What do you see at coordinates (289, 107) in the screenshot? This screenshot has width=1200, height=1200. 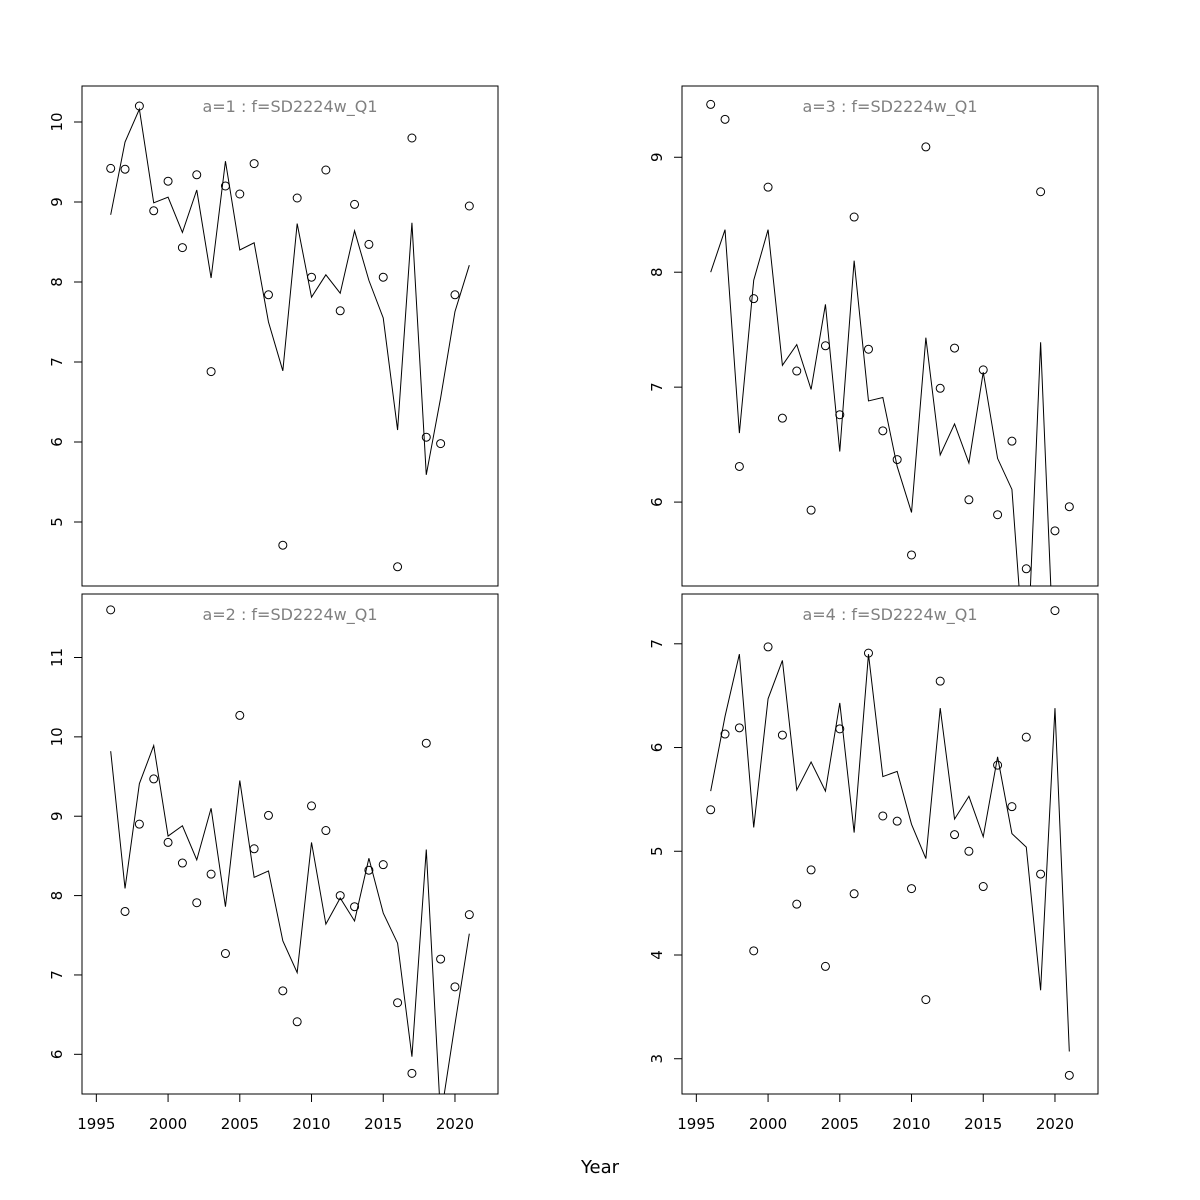 I see `panel-title: a=1 : f=SD2224w_Q1` at bounding box center [289, 107].